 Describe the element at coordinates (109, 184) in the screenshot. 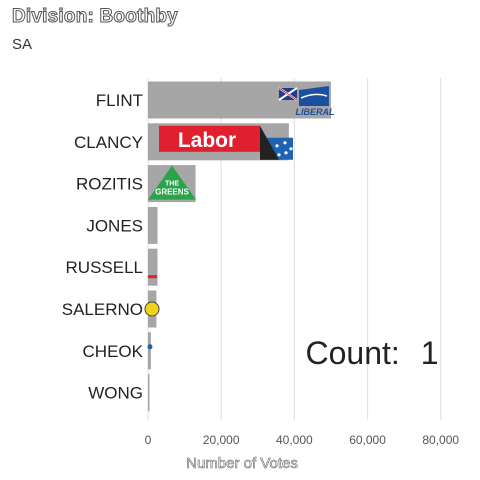

I see `category-label: ROZITIS` at that location.